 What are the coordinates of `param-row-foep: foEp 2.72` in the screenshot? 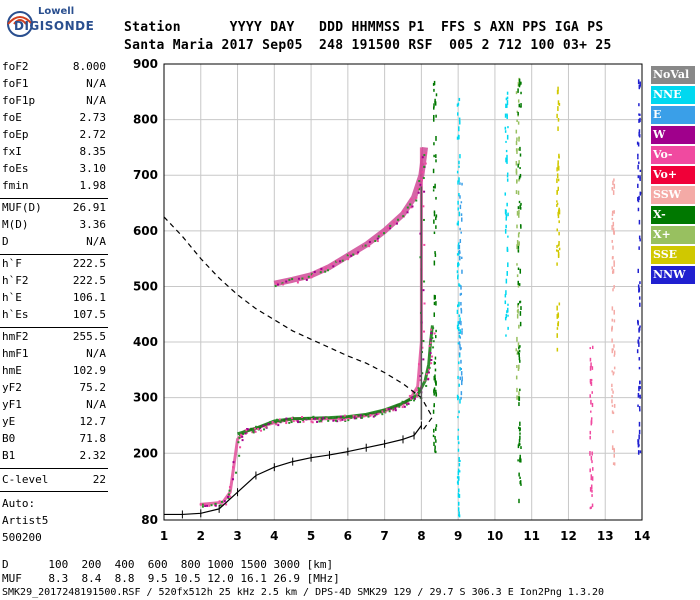 It's located at (54, 136).